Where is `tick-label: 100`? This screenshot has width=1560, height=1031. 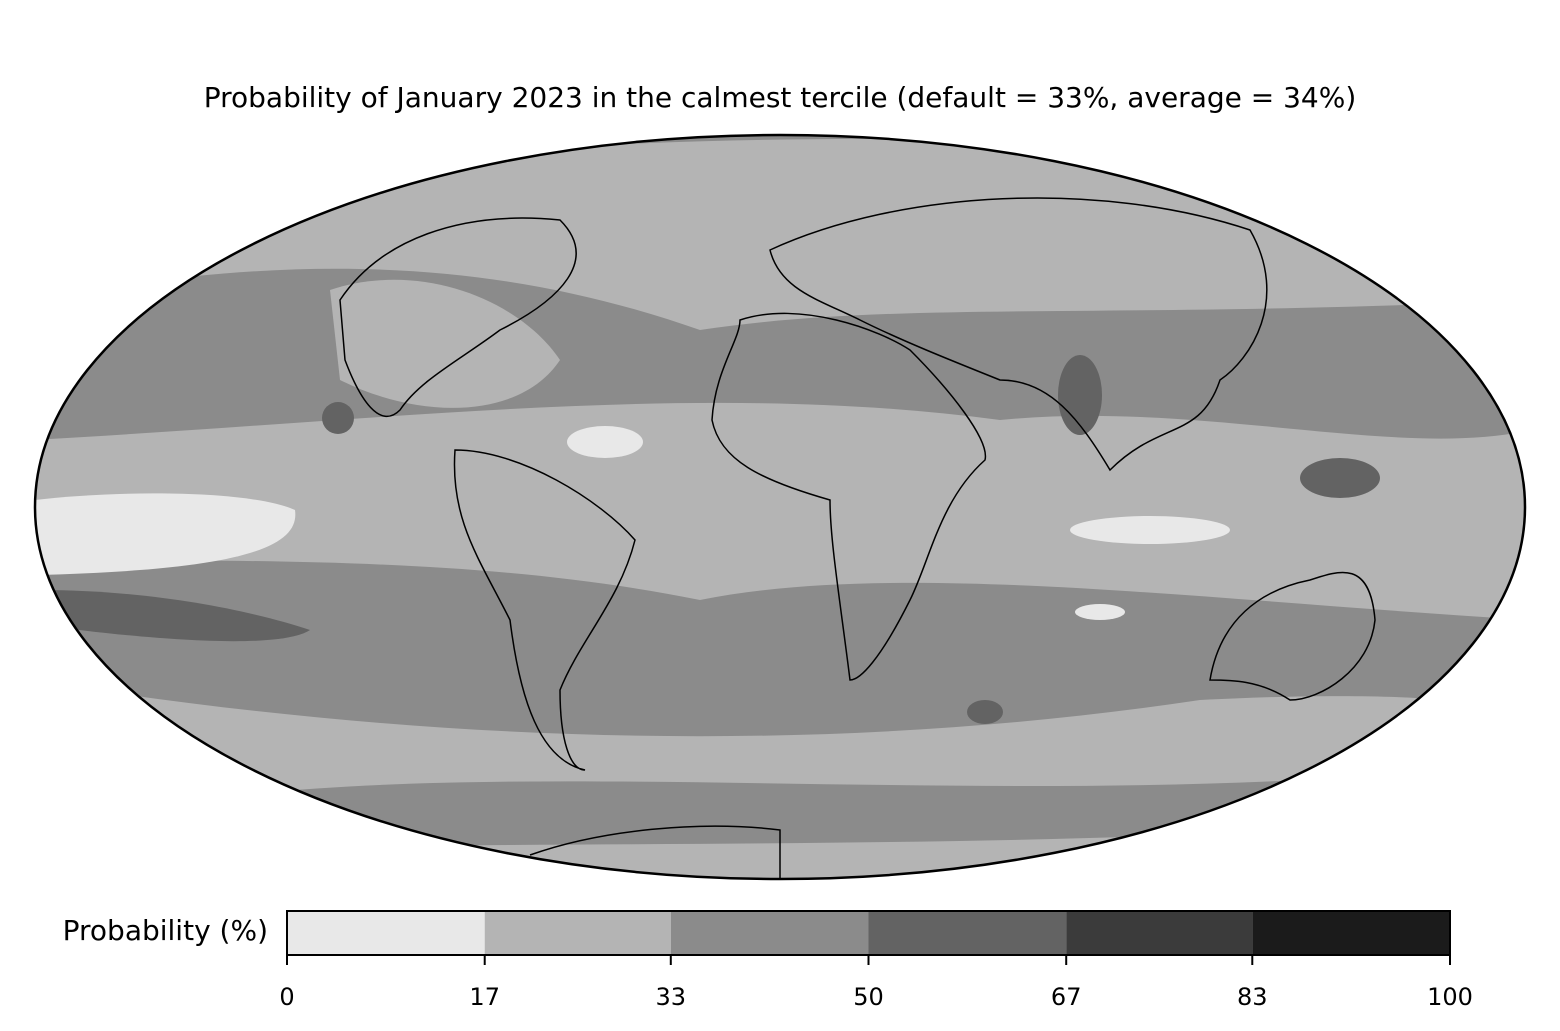 tick-label: 100 is located at coordinates (1450, 997).